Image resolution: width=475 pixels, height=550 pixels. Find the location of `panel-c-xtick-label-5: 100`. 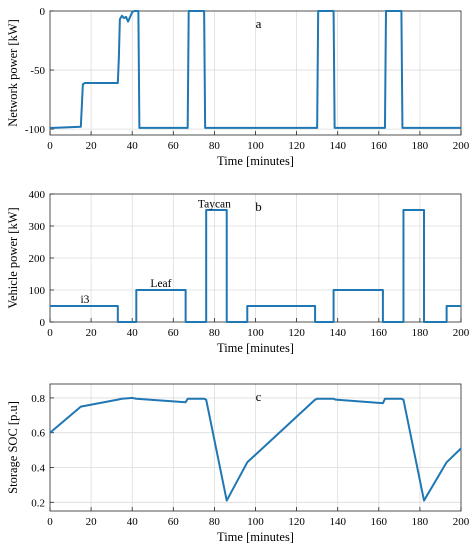

panel-c-xtick-label-5: 100 is located at coordinates (255, 522).